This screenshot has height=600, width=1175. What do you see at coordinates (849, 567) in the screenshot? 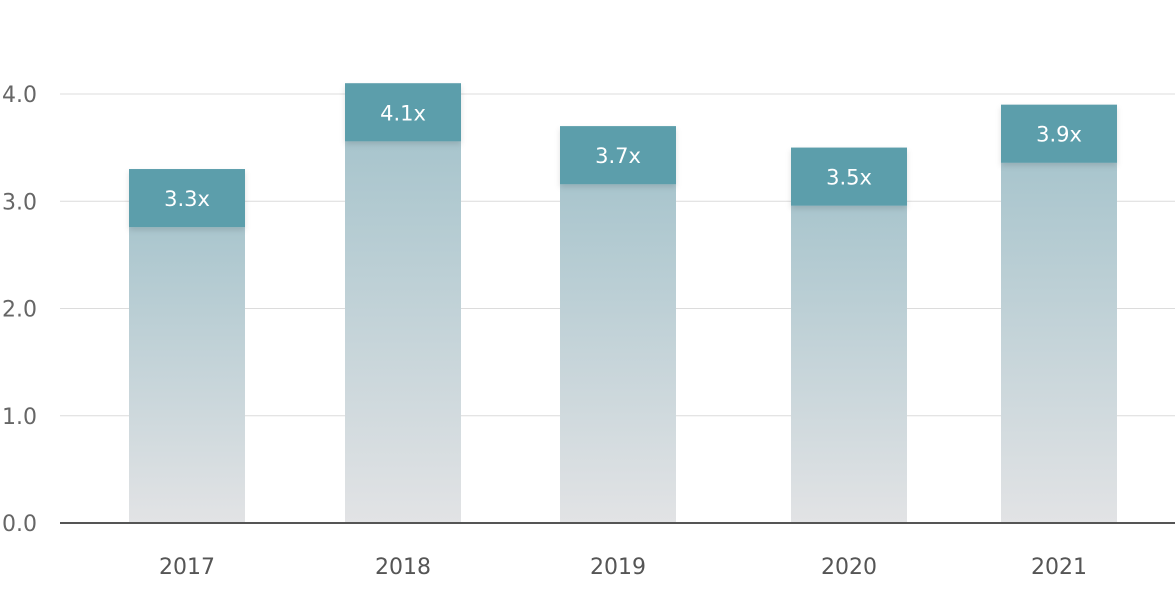
I see `x-category-label: 2020` at bounding box center [849, 567].